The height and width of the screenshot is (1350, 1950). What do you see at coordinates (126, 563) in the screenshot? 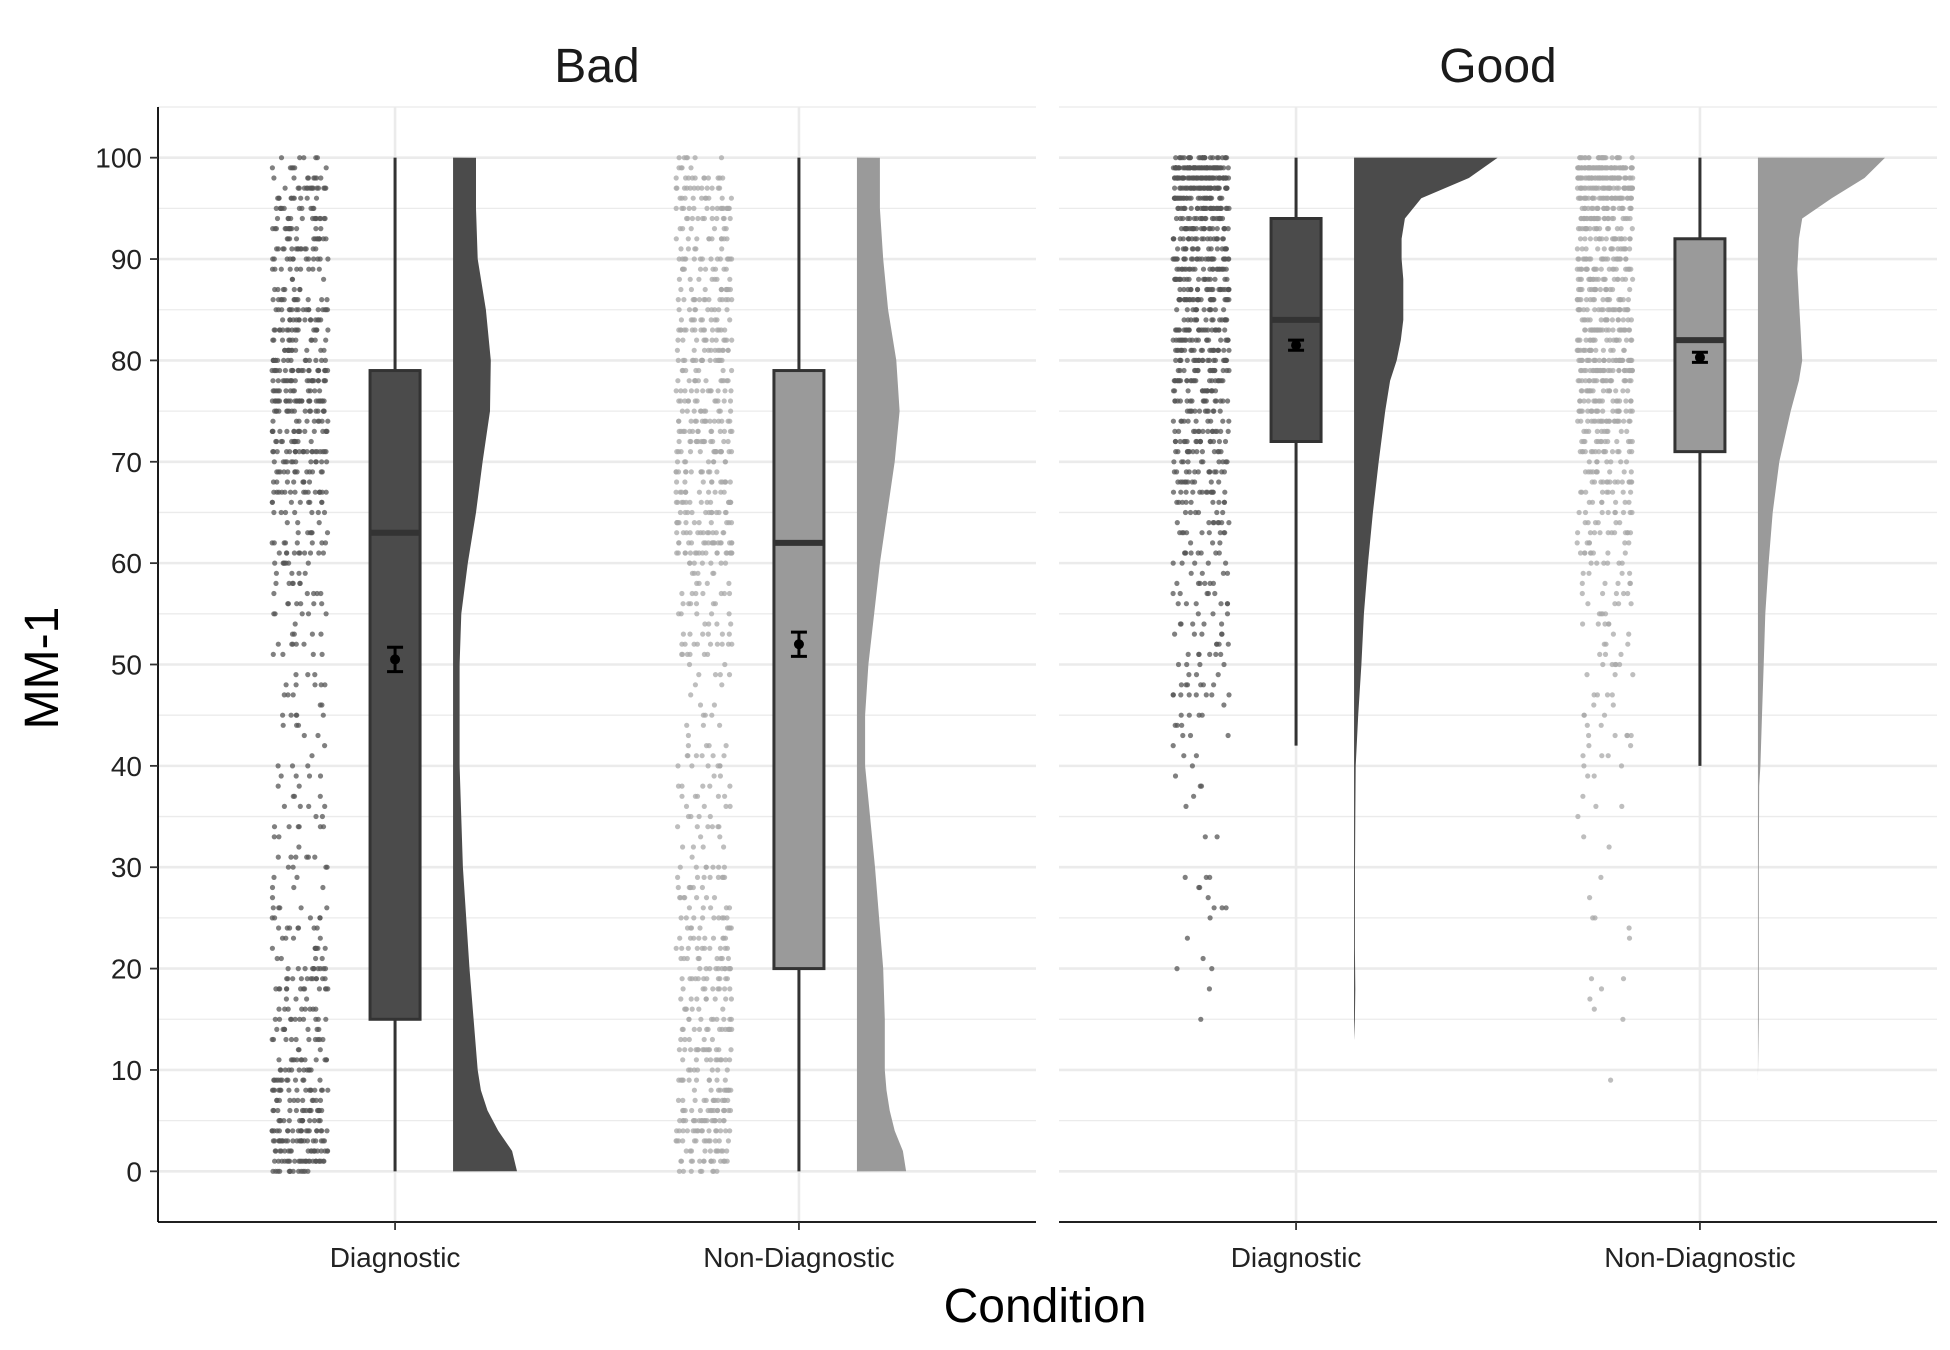
I see `y-tick-label: 60` at bounding box center [126, 563].